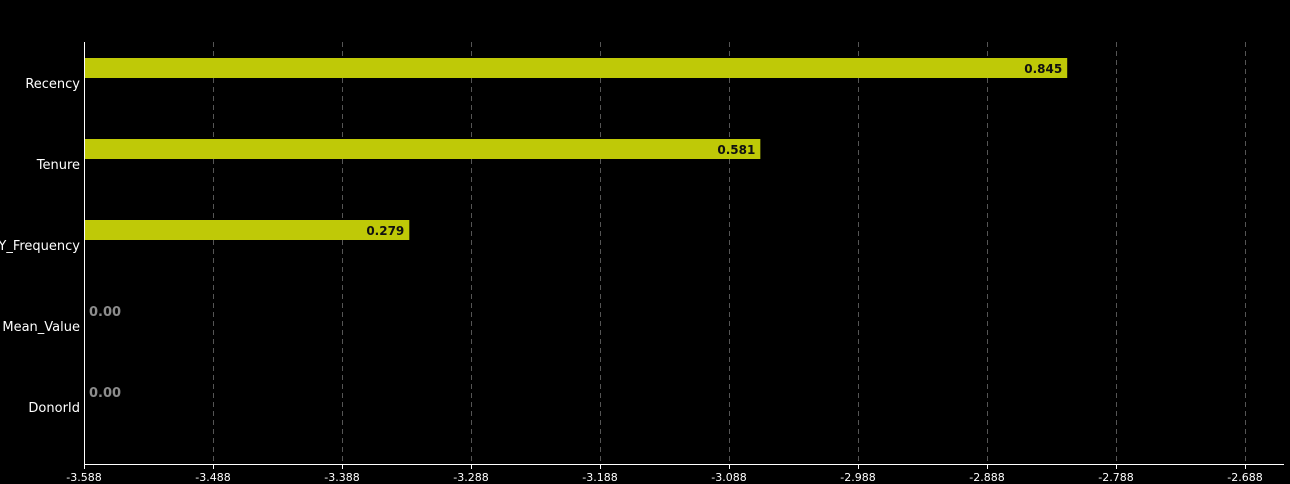  I want to click on value-label: 0.581, so click(736, 150).